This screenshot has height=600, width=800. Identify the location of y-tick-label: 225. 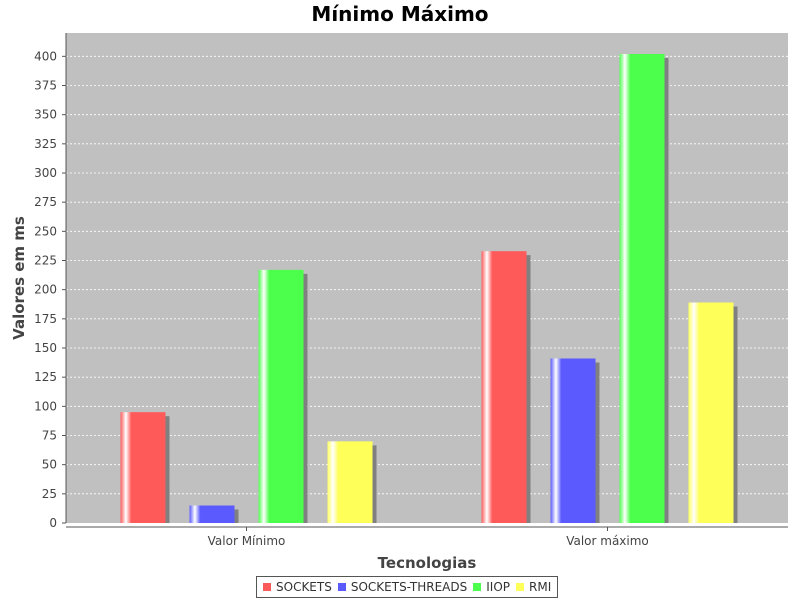
(45, 261).